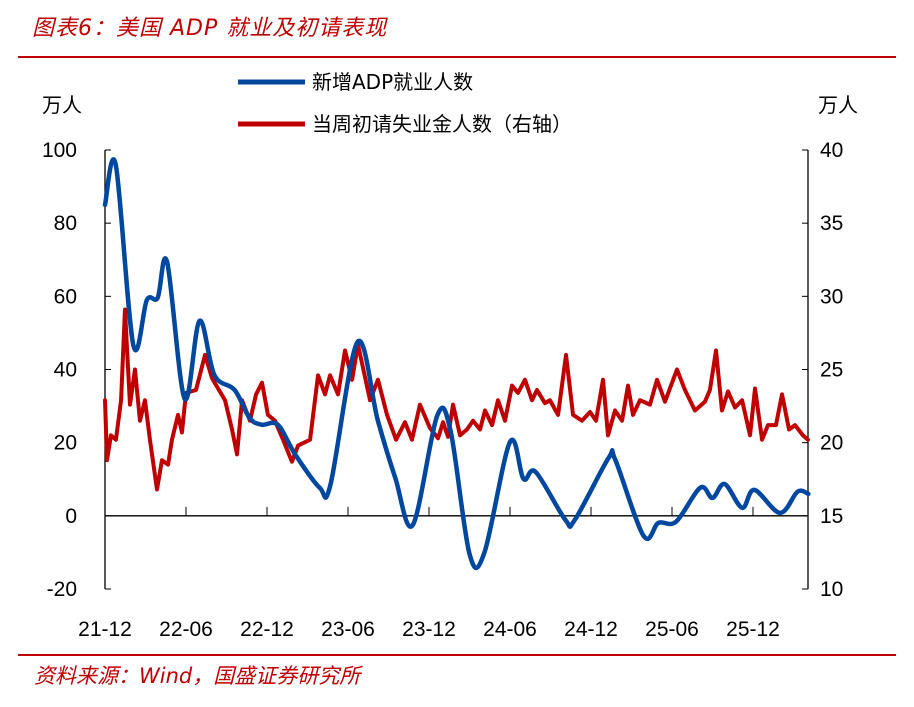 This screenshot has height=707, width=914. What do you see at coordinates (831, 223) in the screenshot?
I see `right-tick-label: 35` at bounding box center [831, 223].